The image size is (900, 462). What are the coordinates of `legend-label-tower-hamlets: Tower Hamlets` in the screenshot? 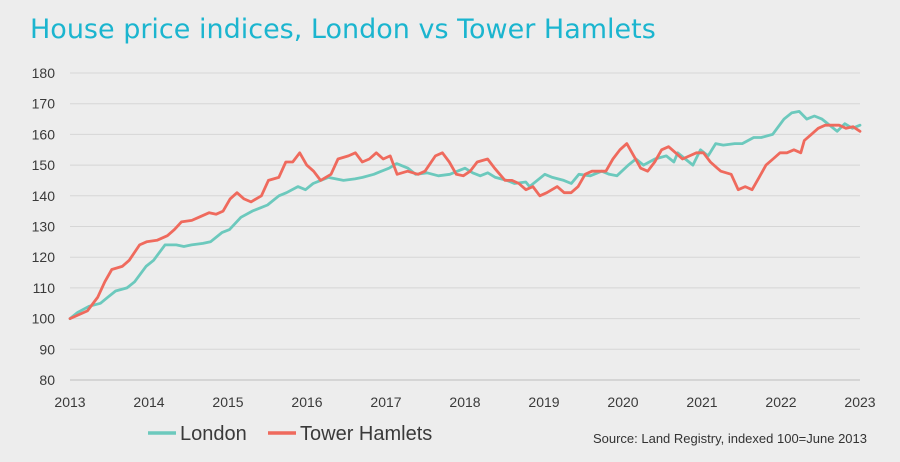 It's located at (366, 434).